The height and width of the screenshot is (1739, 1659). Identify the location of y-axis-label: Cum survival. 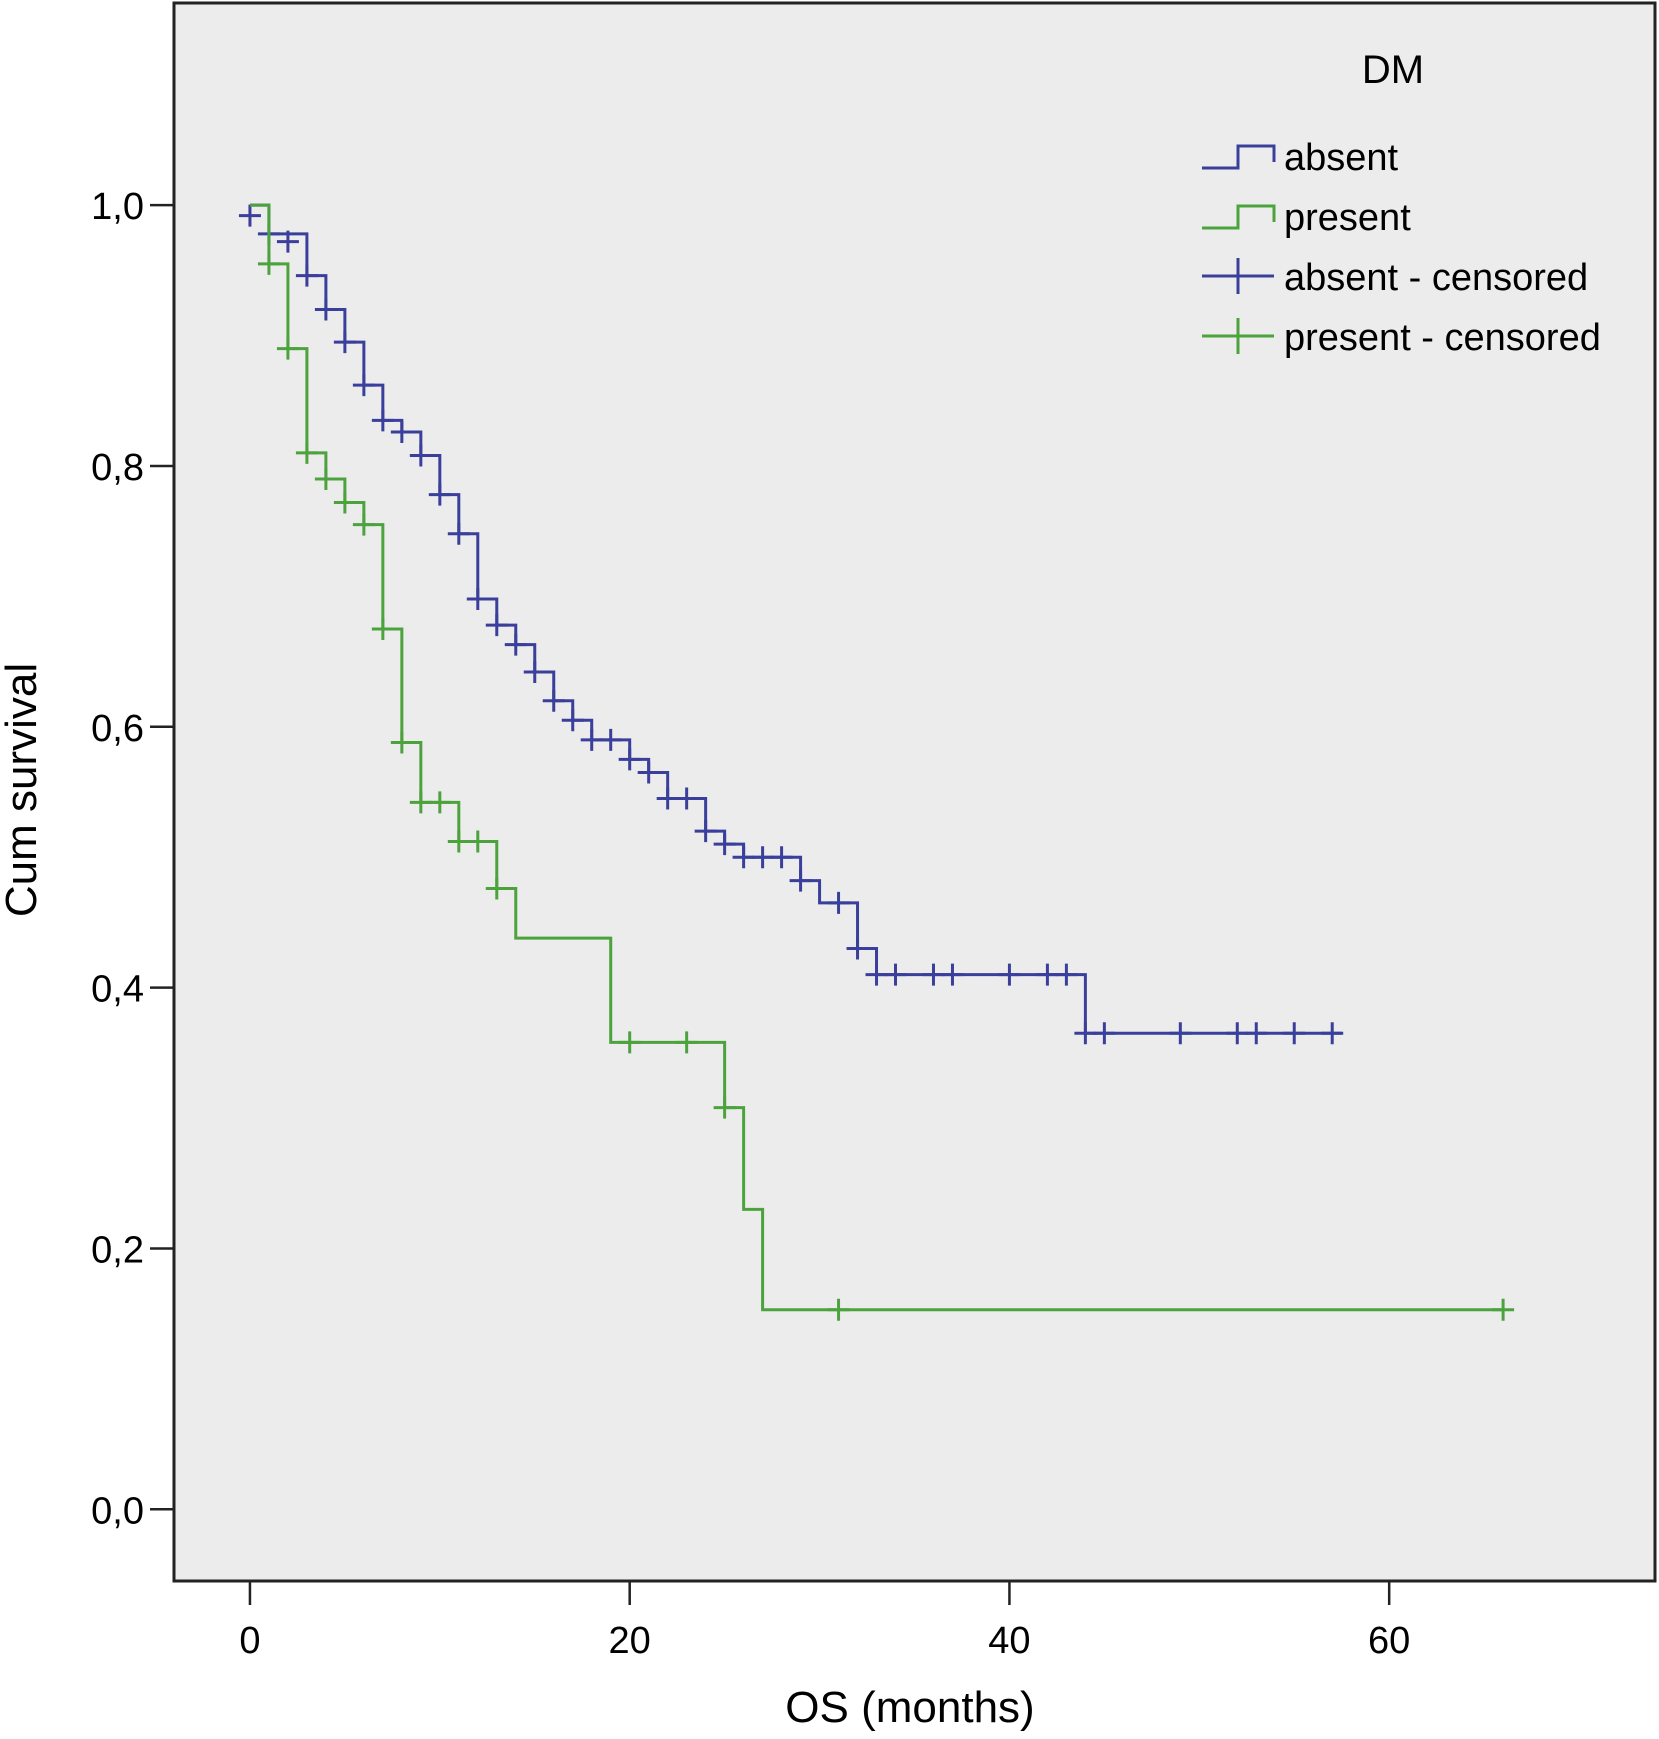
(23, 790).